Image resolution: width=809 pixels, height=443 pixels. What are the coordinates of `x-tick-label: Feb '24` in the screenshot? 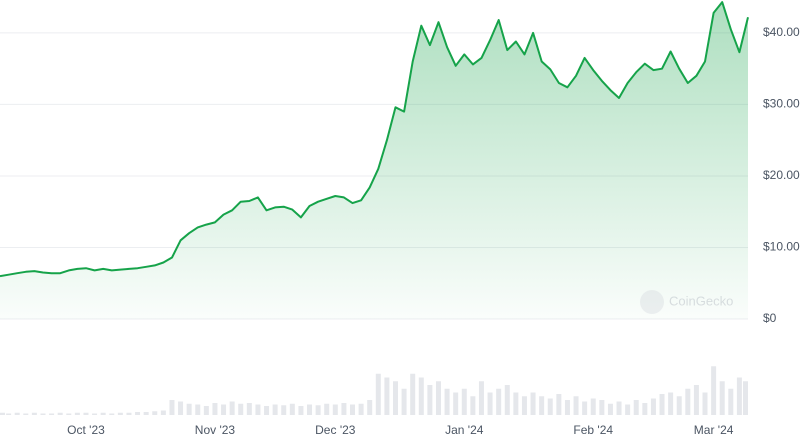 It's located at (593, 430).